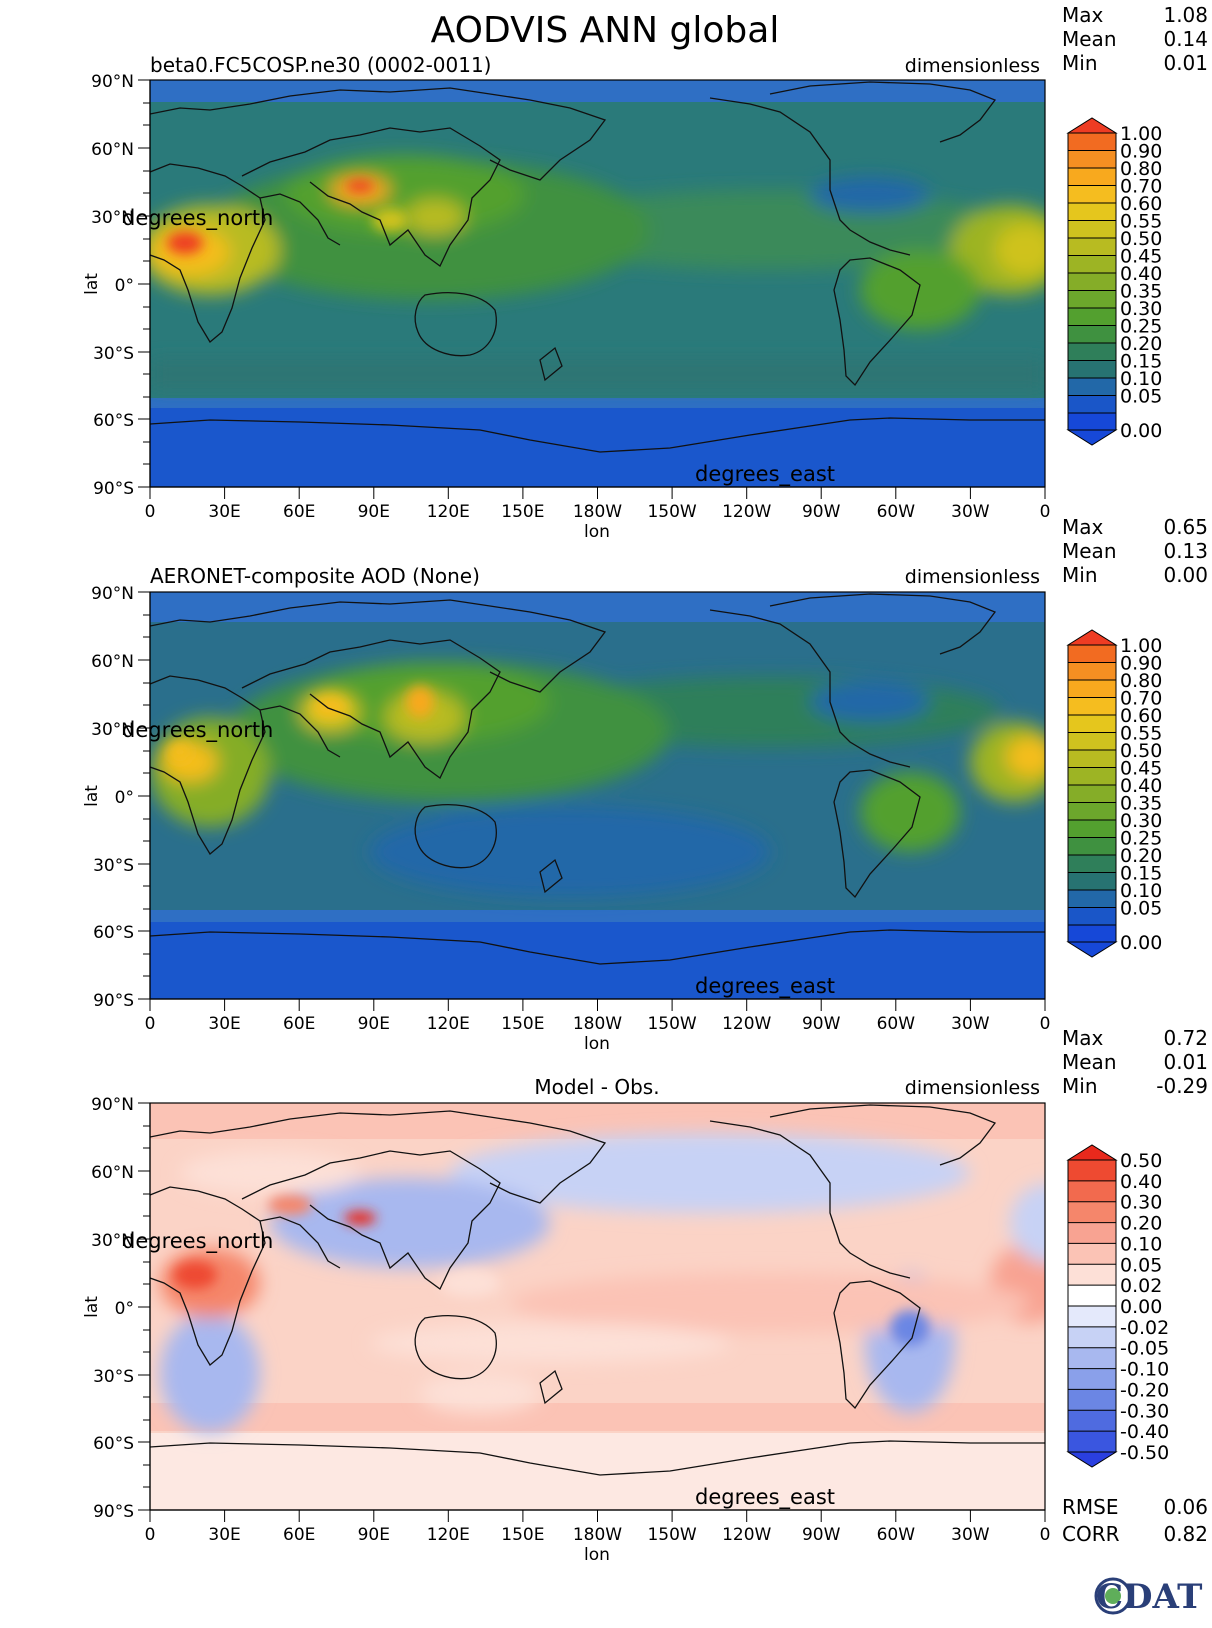 The height and width of the screenshot is (1628, 1212). What do you see at coordinates (1141, 222) in the screenshot?
I see `colorbar-label: 0.55` at bounding box center [1141, 222].